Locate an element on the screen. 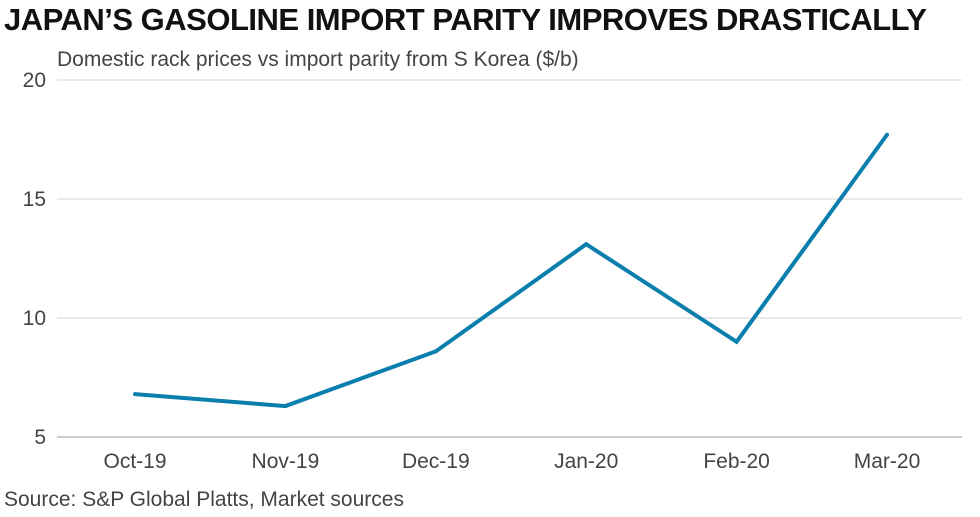 The image size is (980, 517). y-tick-label: 20 is located at coordinates (34, 80).